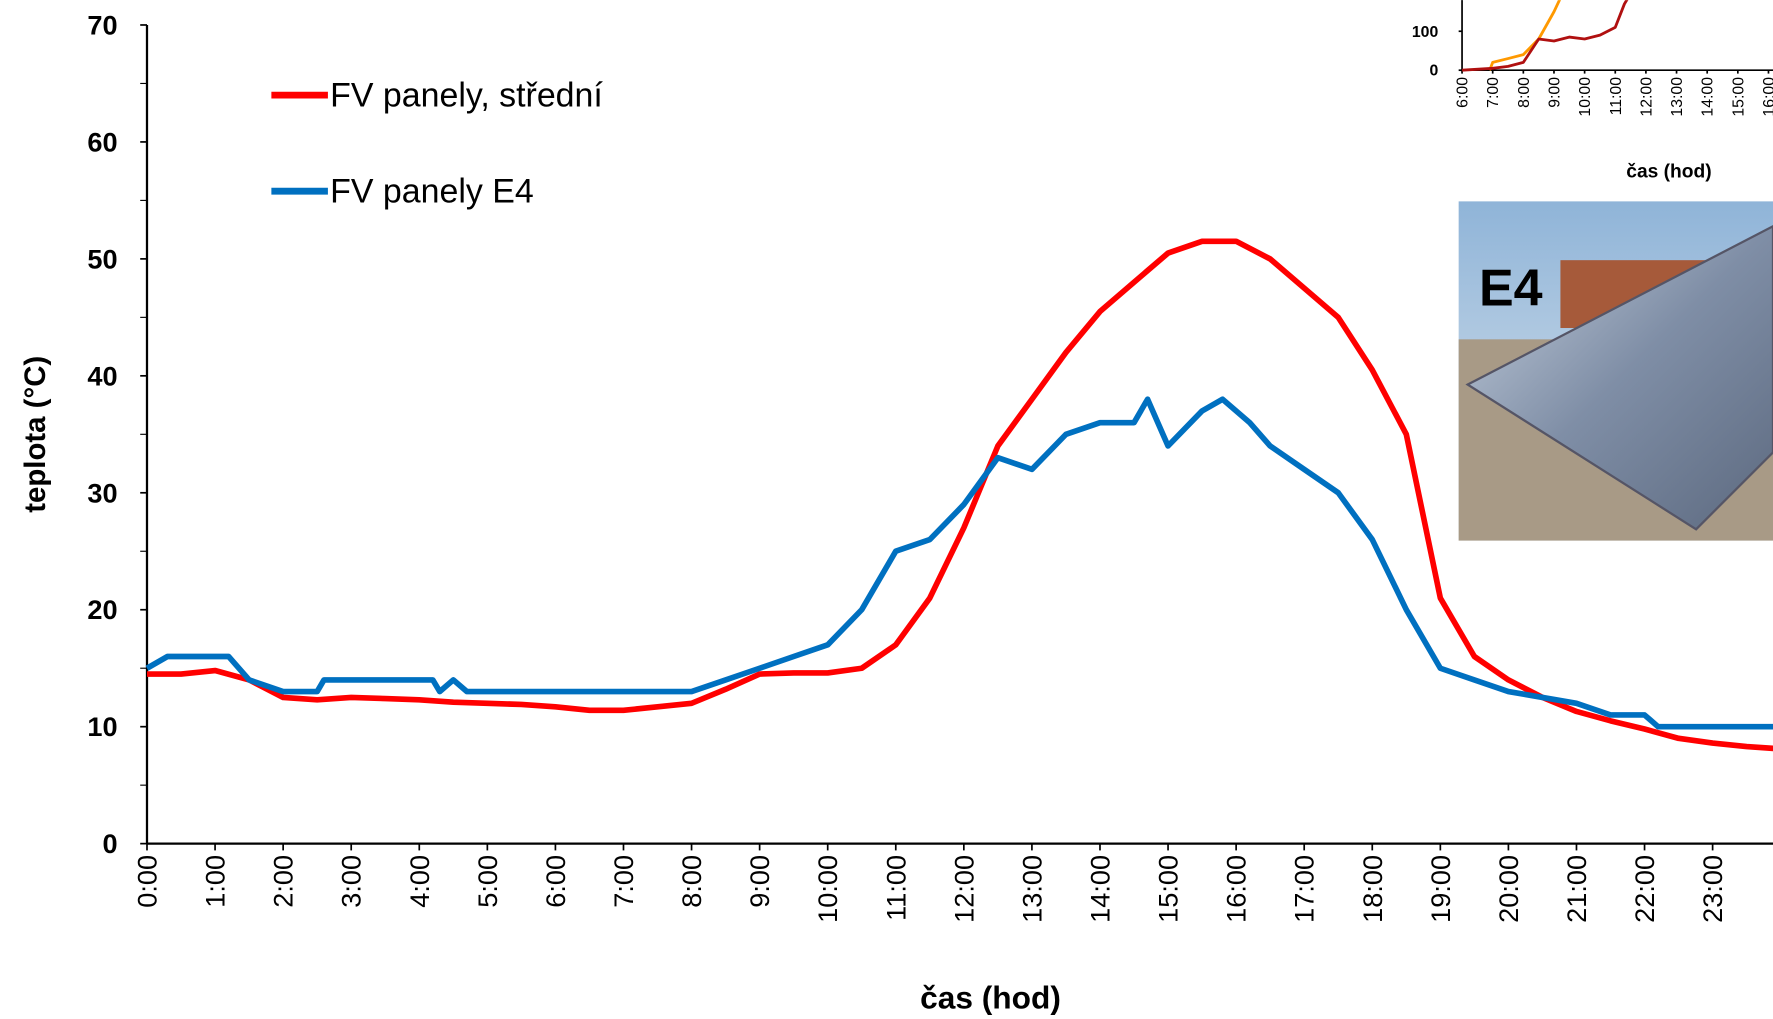 Image resolution: width=1773 pixels, height=1019 pixels. I want to click on x-tick-label: 21:00, so click(1576, 889).